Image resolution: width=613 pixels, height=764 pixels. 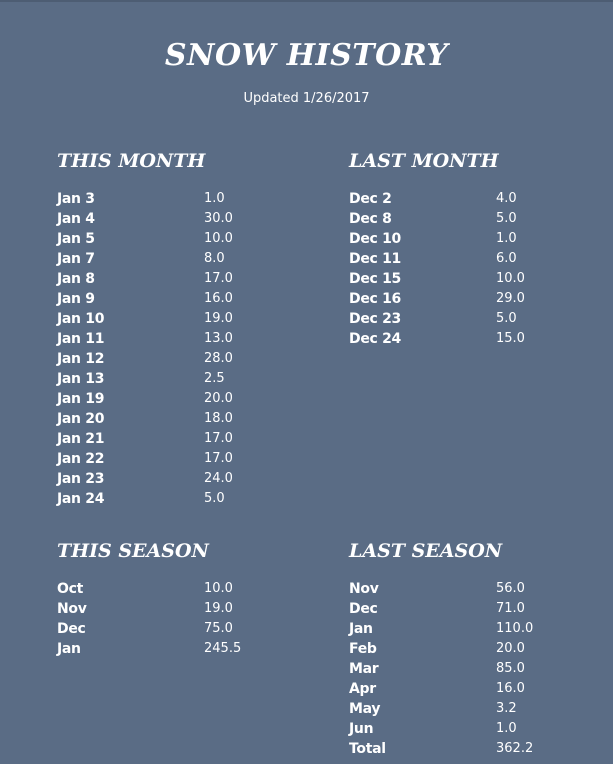 What do you see at coordinates (187, 279) in the screenshot?
I see `snow-row: Jan 8 17.0` at bounding box center [187, 279].